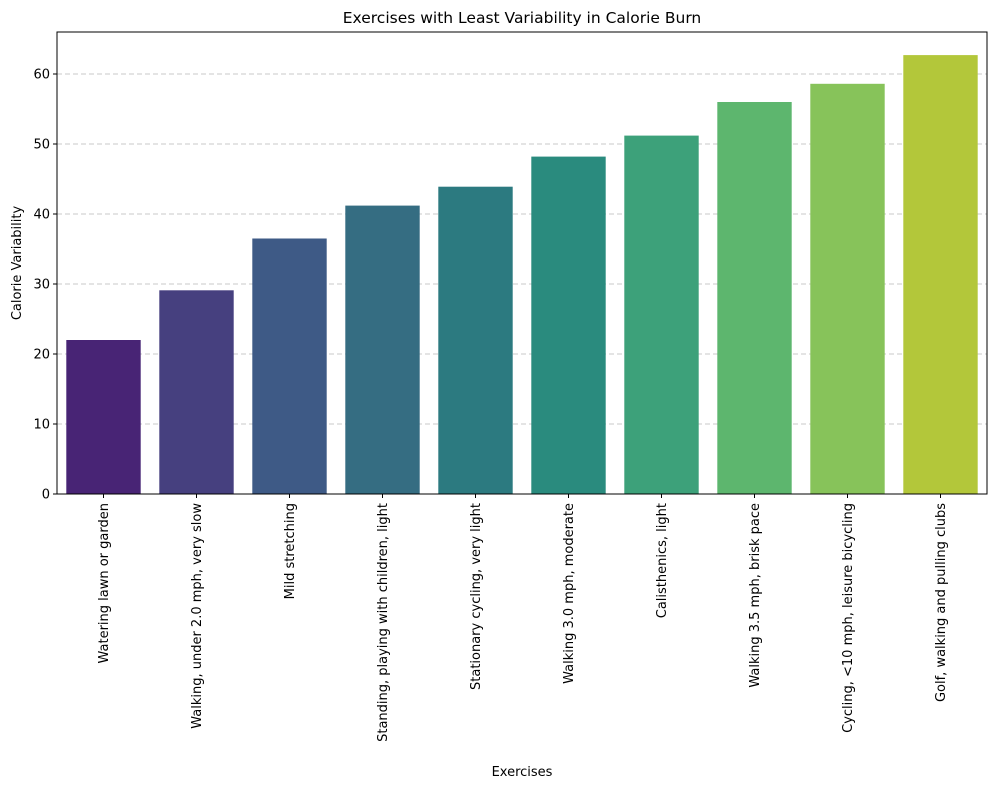 This screenshot has width=996, height=789. I want to click on y-tick-label: 50, so click(41, 145).